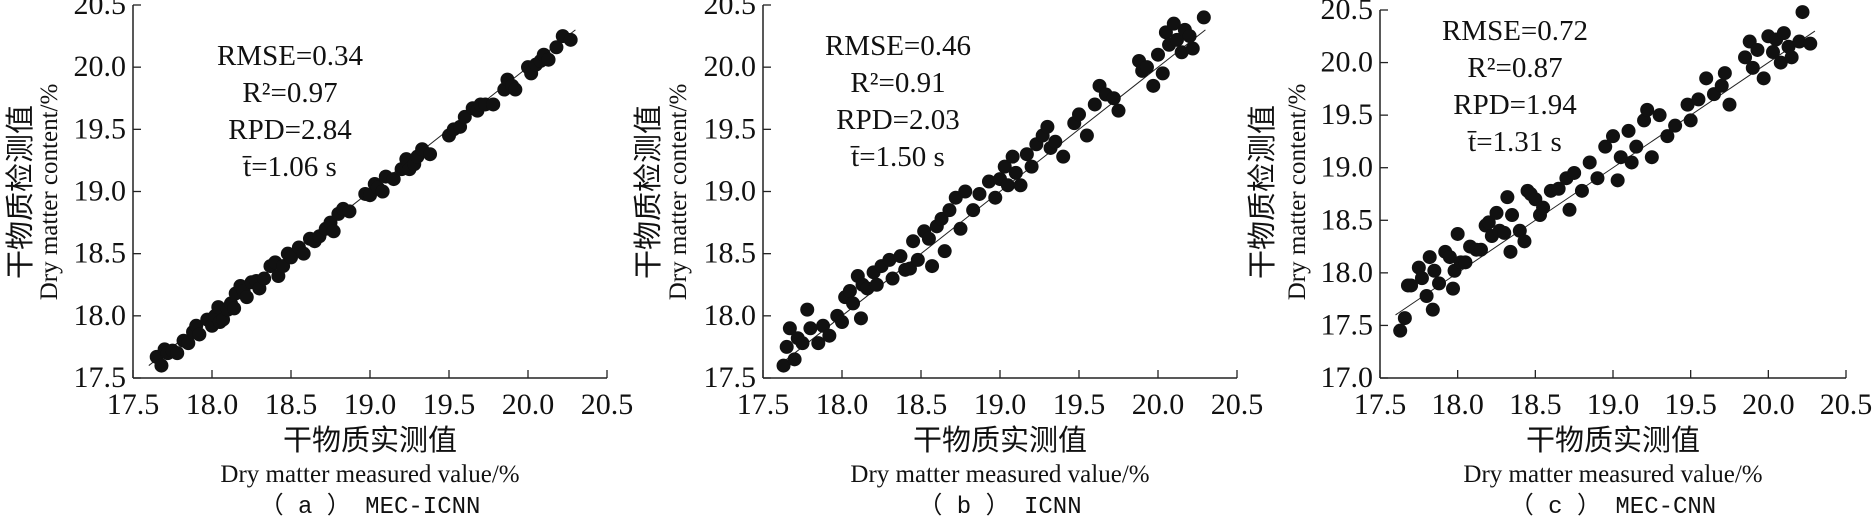 The width and height of the screenshot is (1874, 519). What do you see at coordinates (999, 506) in the screenshot?
I see `panel-caption: （ b ） ICNN` at bounding box center [999, 506].